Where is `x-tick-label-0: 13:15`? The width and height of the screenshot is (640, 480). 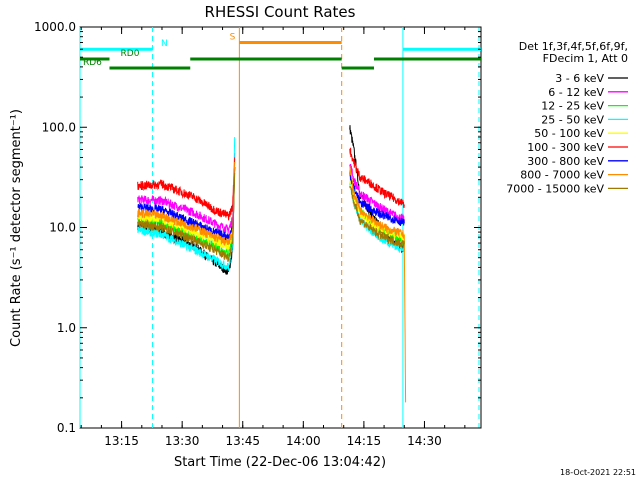
x-tick-label-0: 13:15 is located at coordinates (121, 441).